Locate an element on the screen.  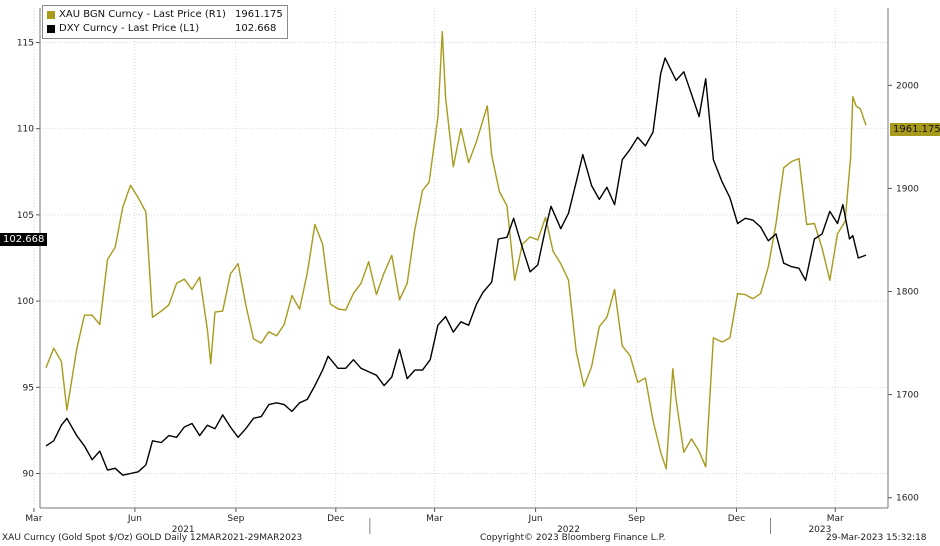
legend-entry-dxy: DXY Curncy - Last Price (L1) 102.668 is located at coordinates (165, 29).